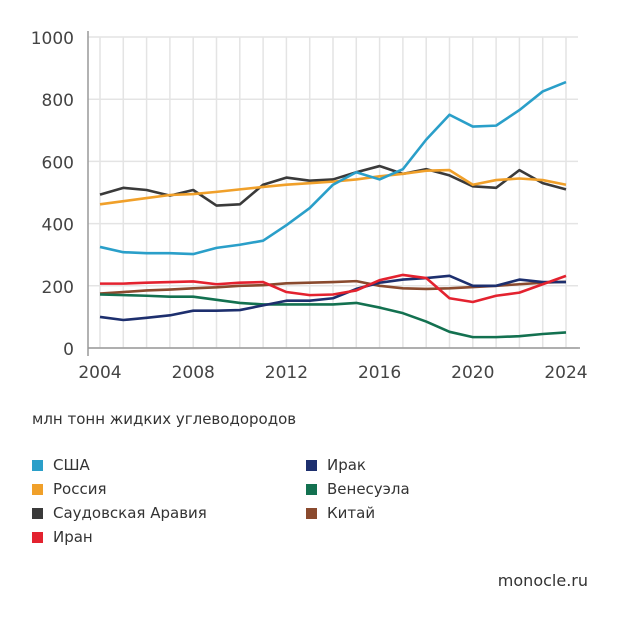  What do you see at coordinates (130, 513) in the screenshot?
I see `legend-label: Саудовская Аравия` at bounding box center [130, 513].